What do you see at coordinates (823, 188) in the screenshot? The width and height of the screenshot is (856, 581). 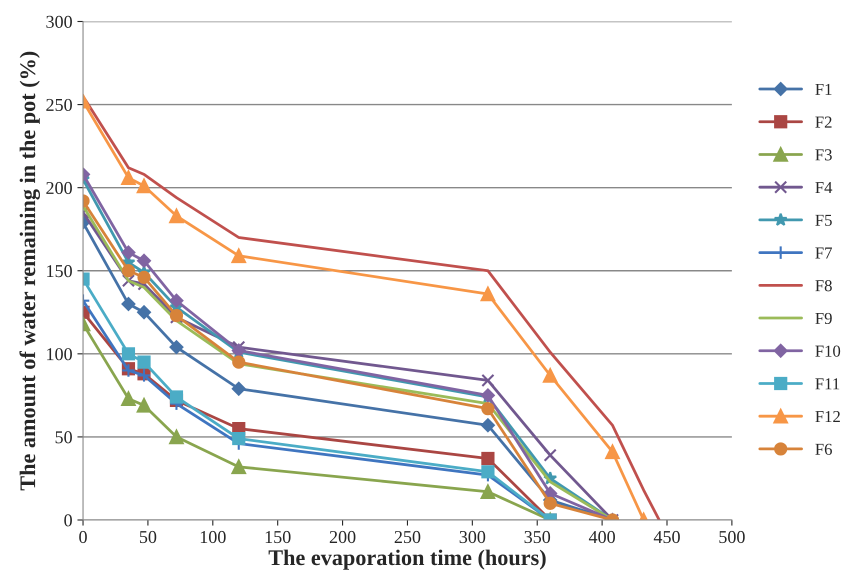 I see `legend-label: F4` at bounding box center [823, 188].